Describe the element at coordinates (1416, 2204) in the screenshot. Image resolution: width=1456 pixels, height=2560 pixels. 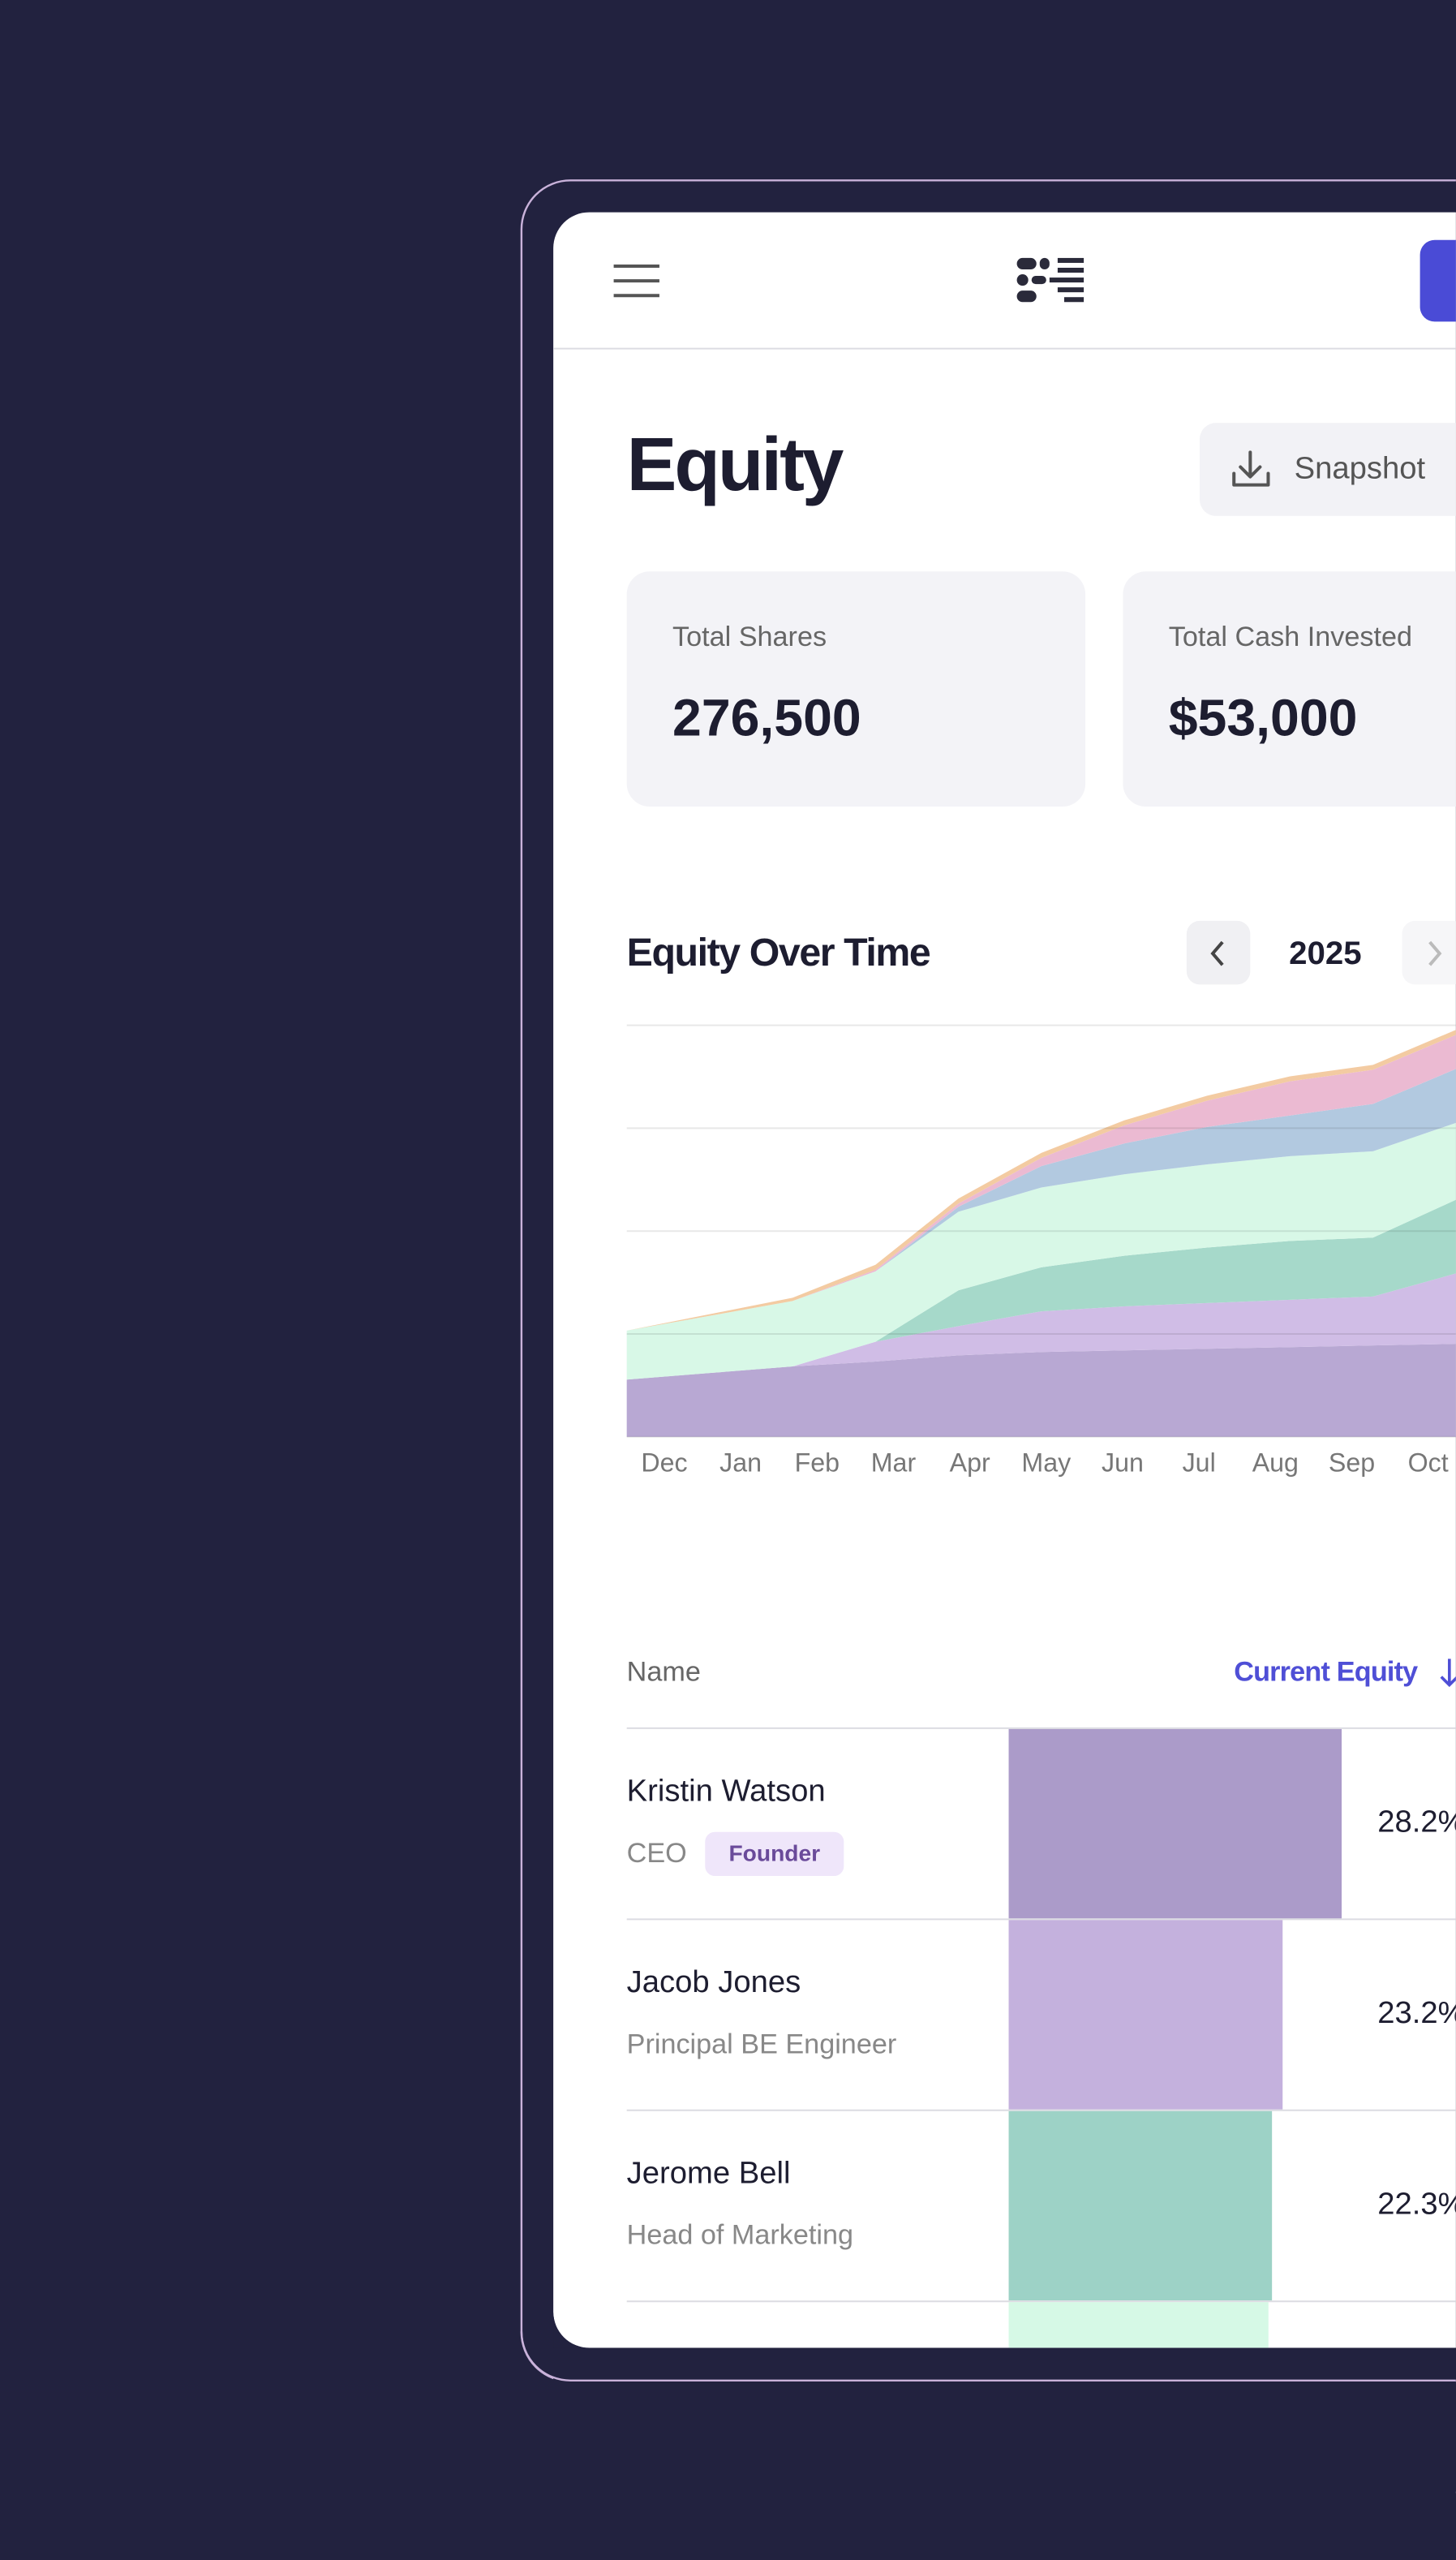
I see `equity-label: 22.3%` at that location.